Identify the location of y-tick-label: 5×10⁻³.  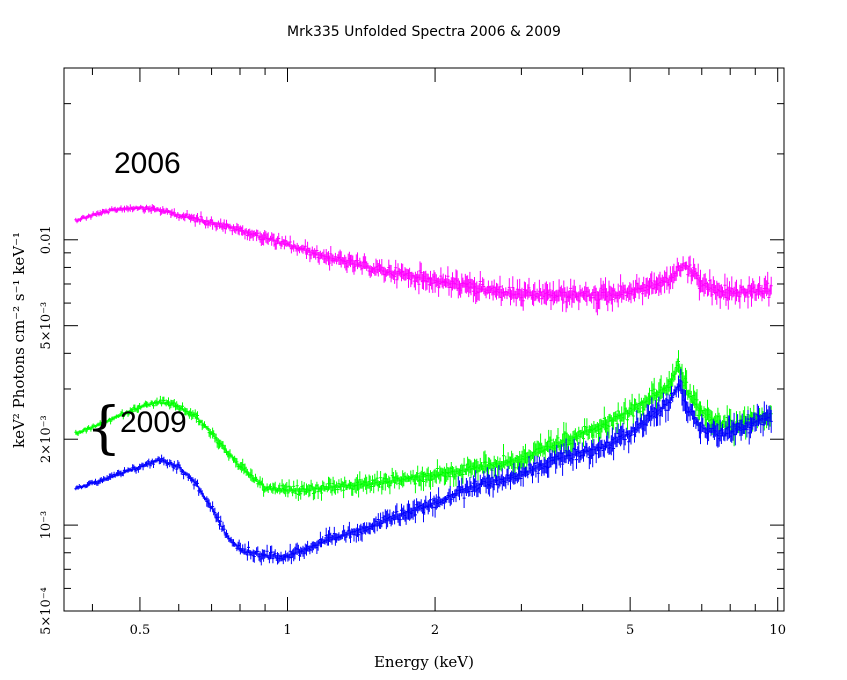
(46, 326).